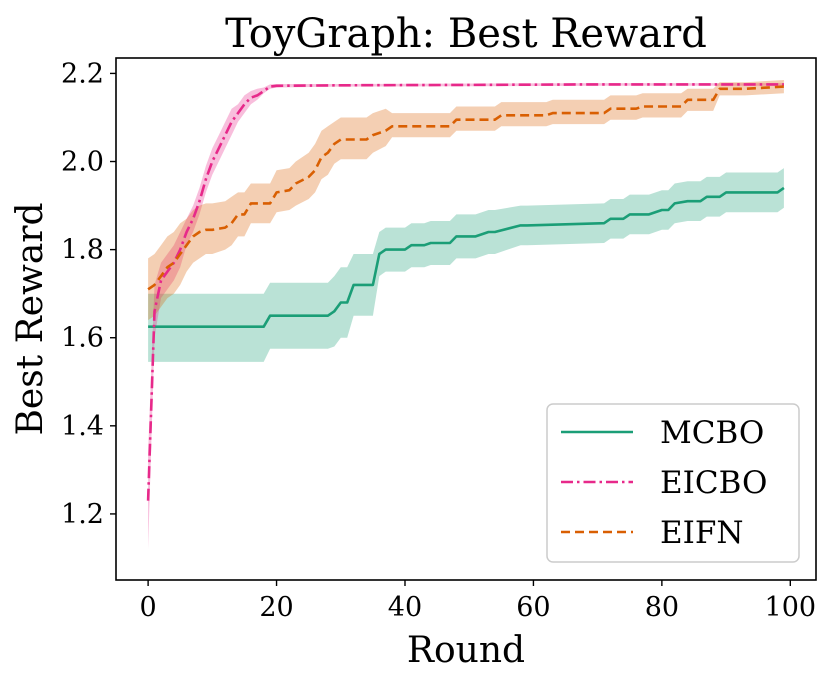  What do you see at coordinates (466, 34) in the screenshot?
I see `chart-title: ToyGraph: Best Reward` at bounding box center [466, 34].